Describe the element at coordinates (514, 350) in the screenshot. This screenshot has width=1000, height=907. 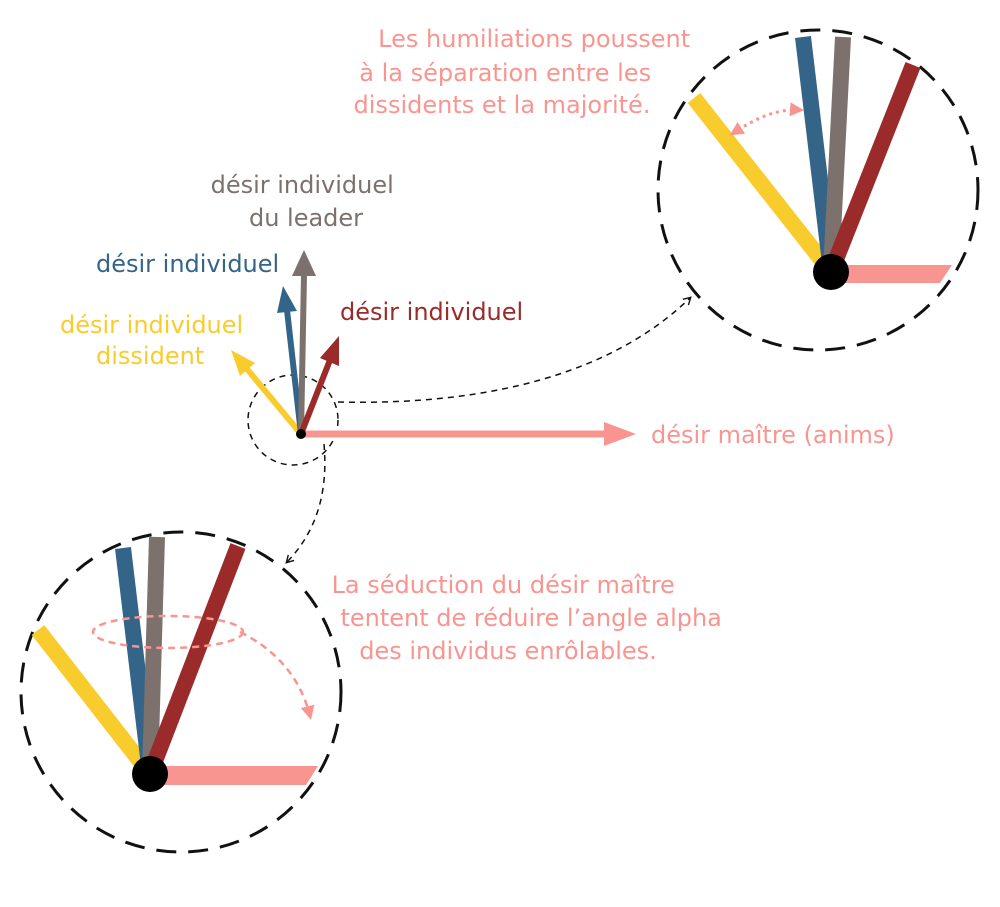
I see `connector-to-top-circle` at that location.